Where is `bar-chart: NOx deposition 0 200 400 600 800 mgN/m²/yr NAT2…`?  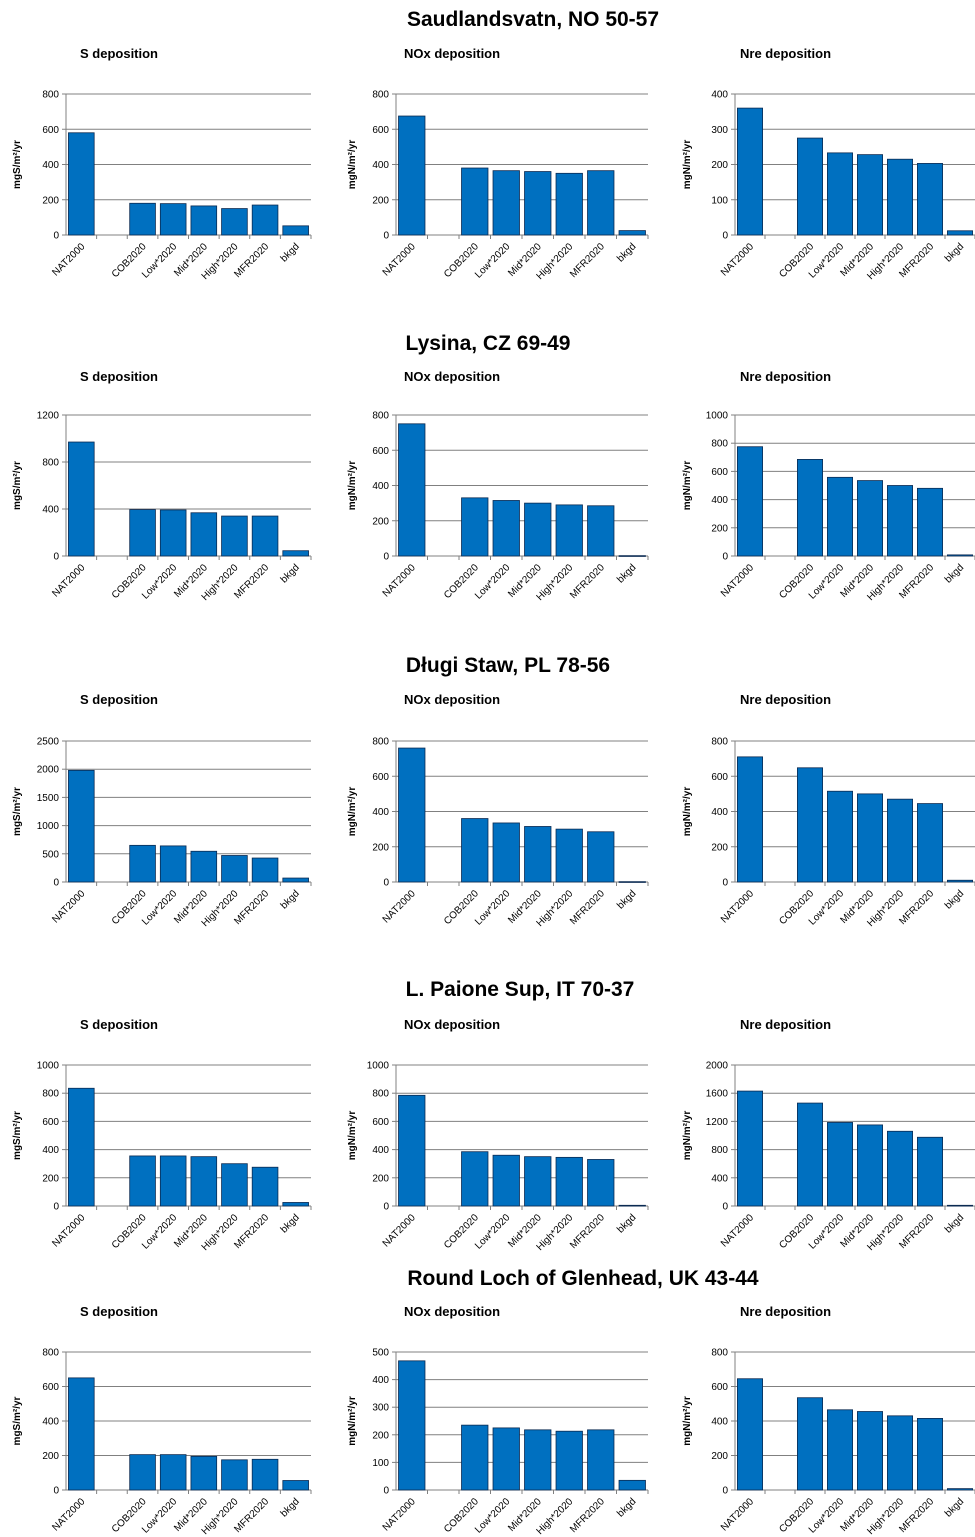
bar-chart: NOx deposition 0 200 400 600 800 mgN/m²/yr NAT2… is located at coordinates (498, 164).